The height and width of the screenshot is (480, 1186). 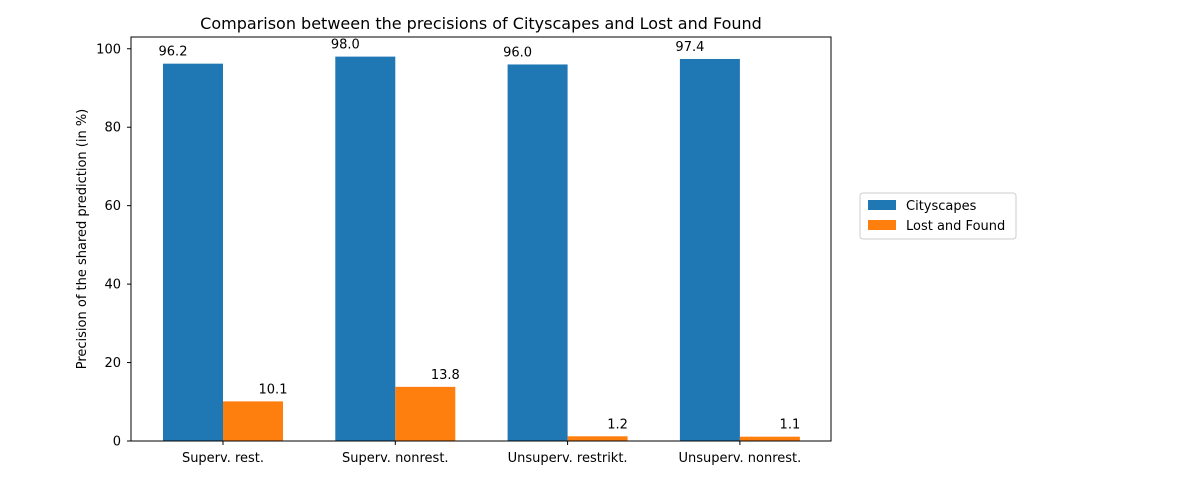 I want to click on y-tick-label: 40, so click(x=112, y=285).